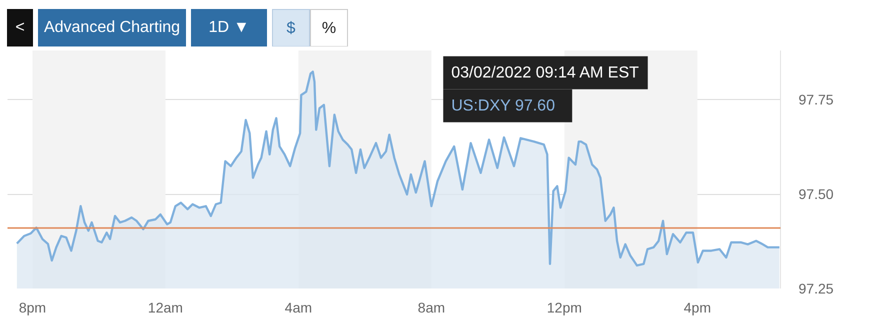 The width and height of the screenshot is (870, 322). Describe the element at coordinates (816, 288) in the screenshot. I see `y-tick-label: 97.25` at that location.